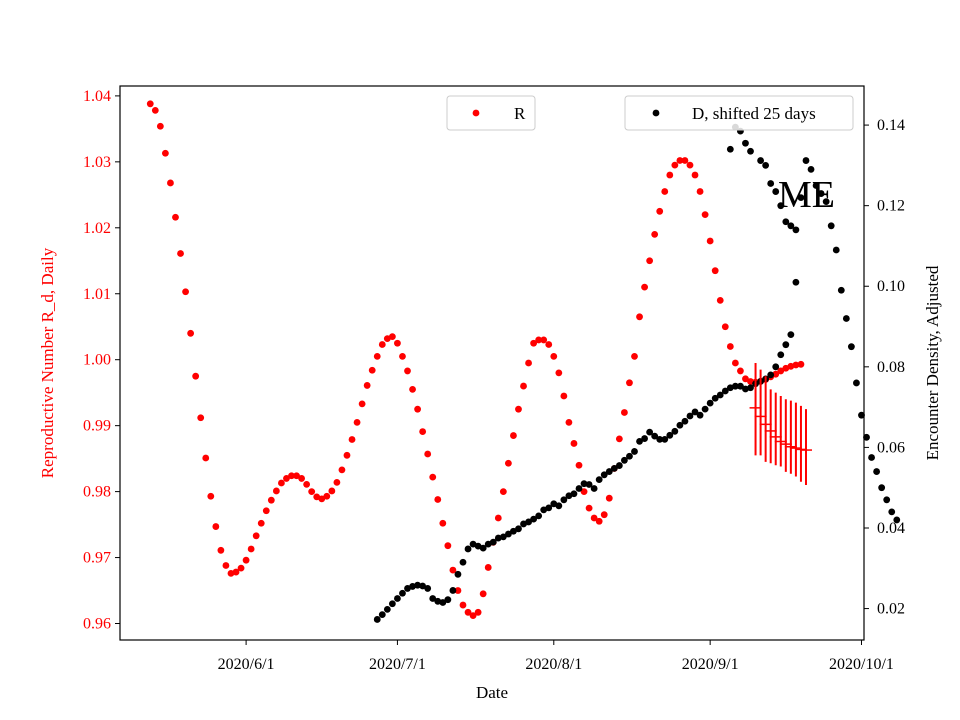 The height and width of the screenshot is (720, 960). What do you see at coordinates (491, 113) in the screenshot?
I see `legend-r-box` at bounding box center [491, 113].